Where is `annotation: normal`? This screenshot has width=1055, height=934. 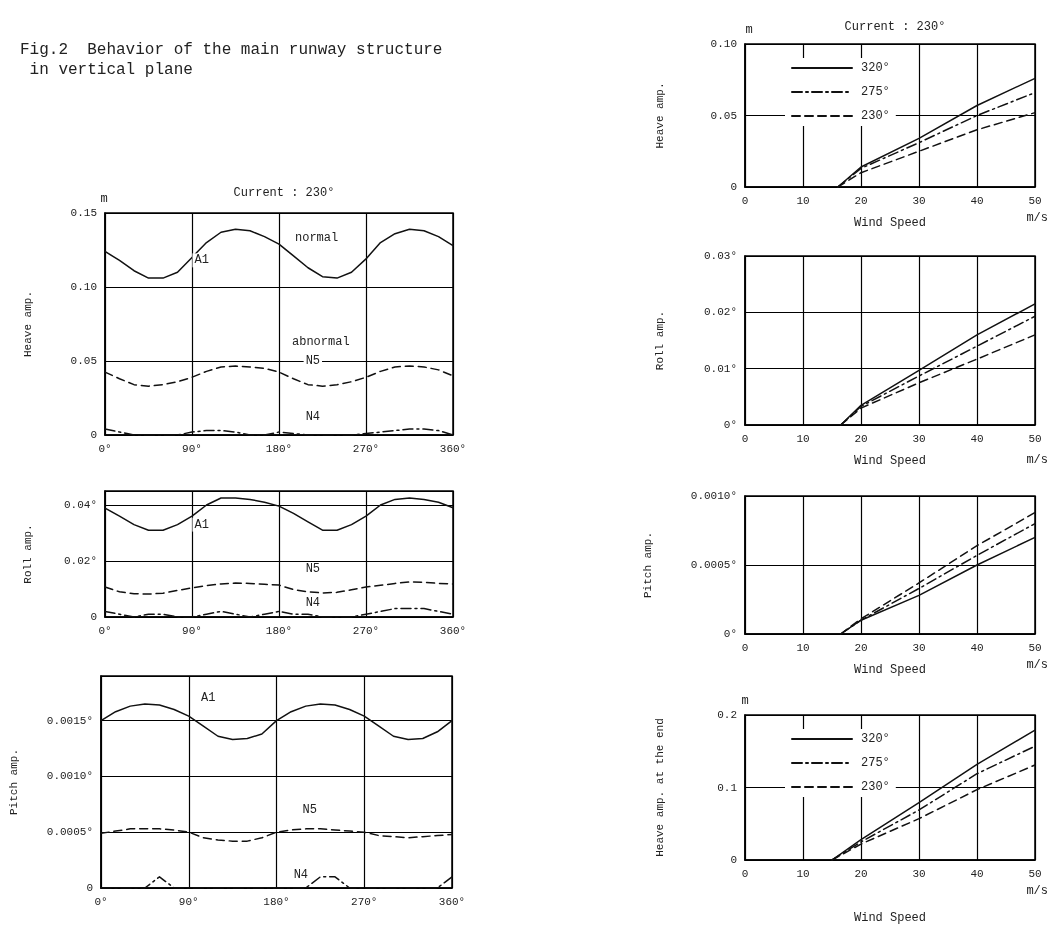 annotation: normal is located at coordinates (317, 238).